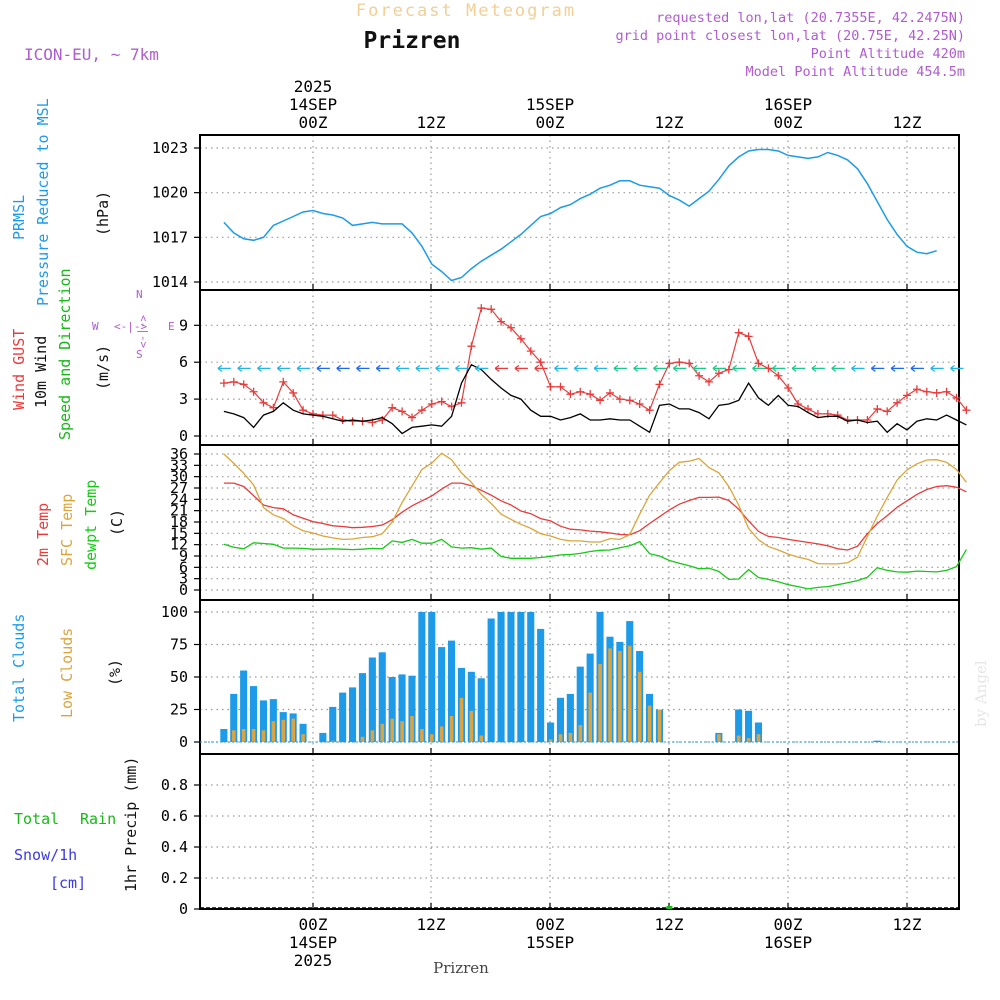  What do you see at coordinates (43, 202) in the screenshot?
I see `pressure-label-long: Pressure Reduced to MSL` at bounding box center [43, 202].